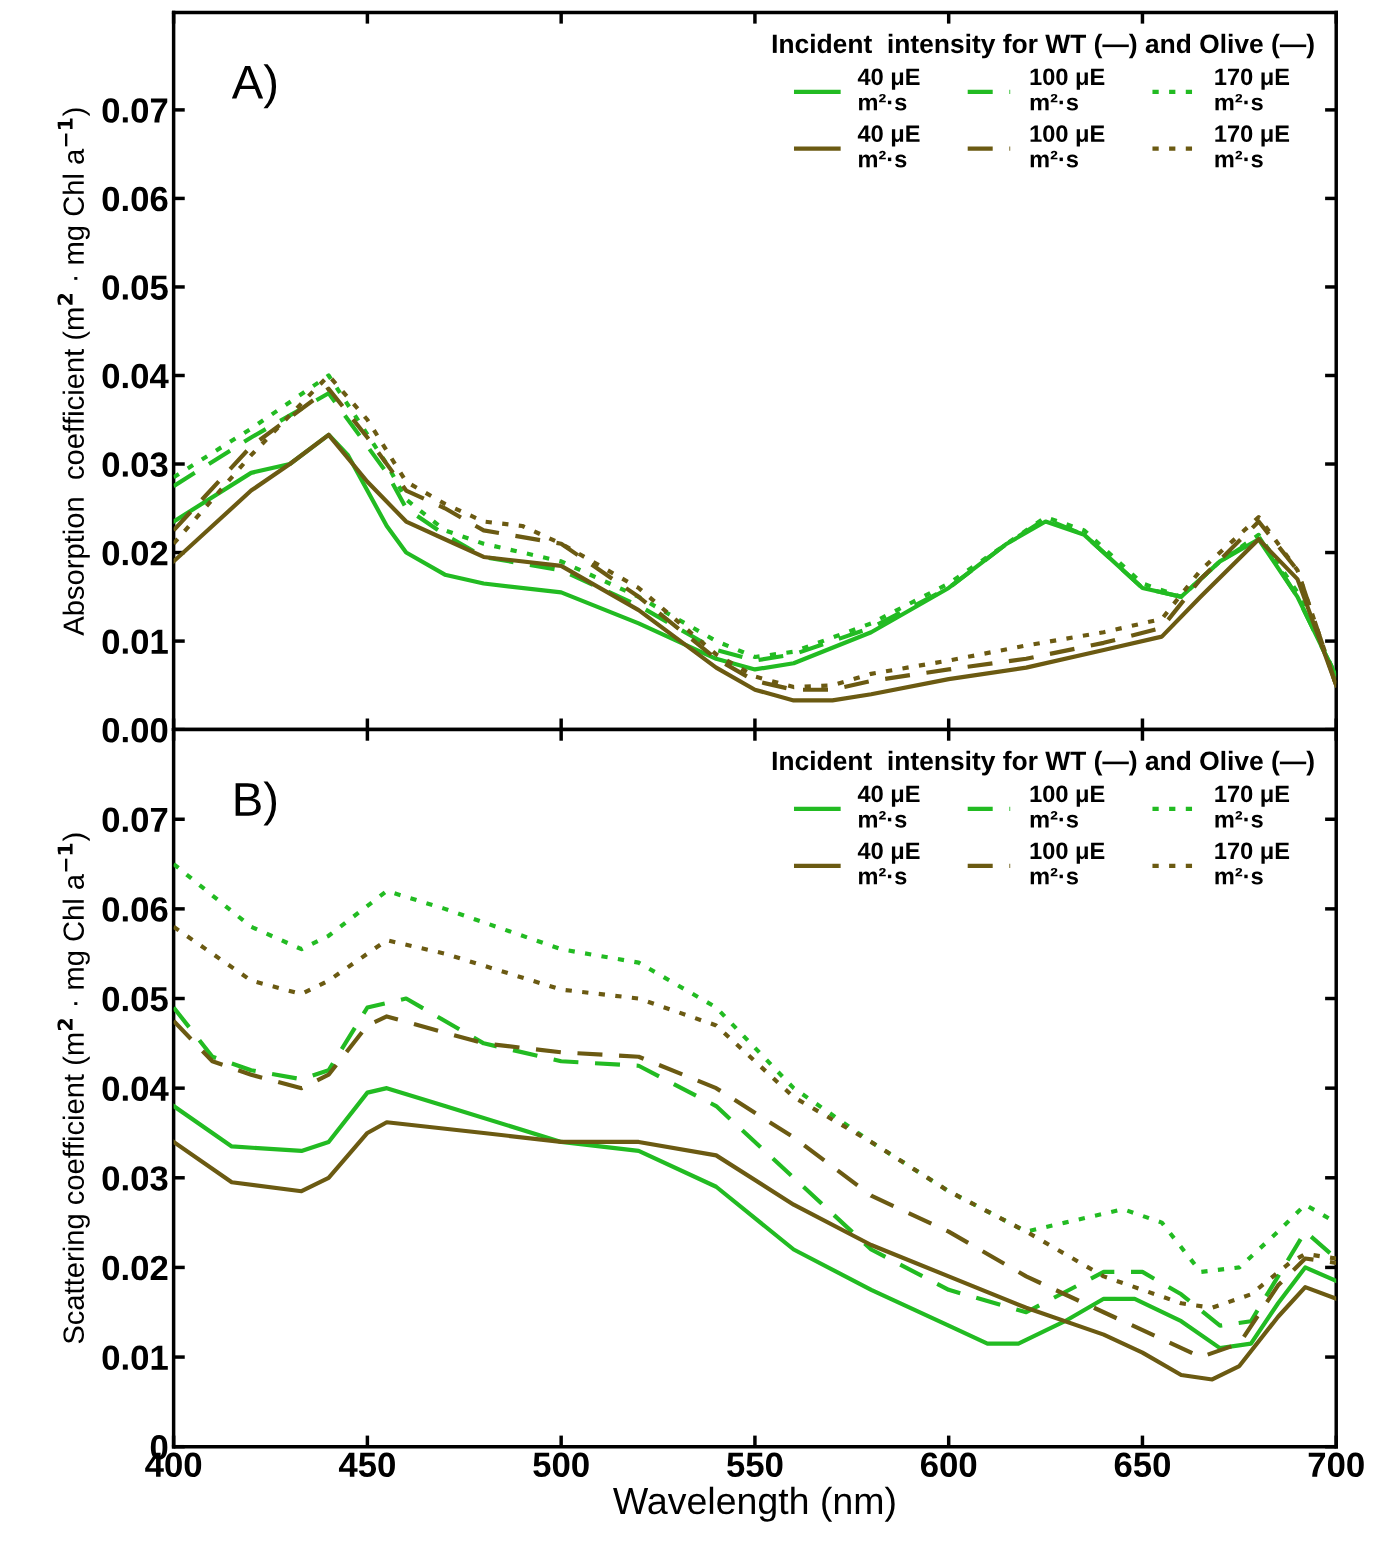  I want to click on x-tick-label: 700, so click(1336, 1465).